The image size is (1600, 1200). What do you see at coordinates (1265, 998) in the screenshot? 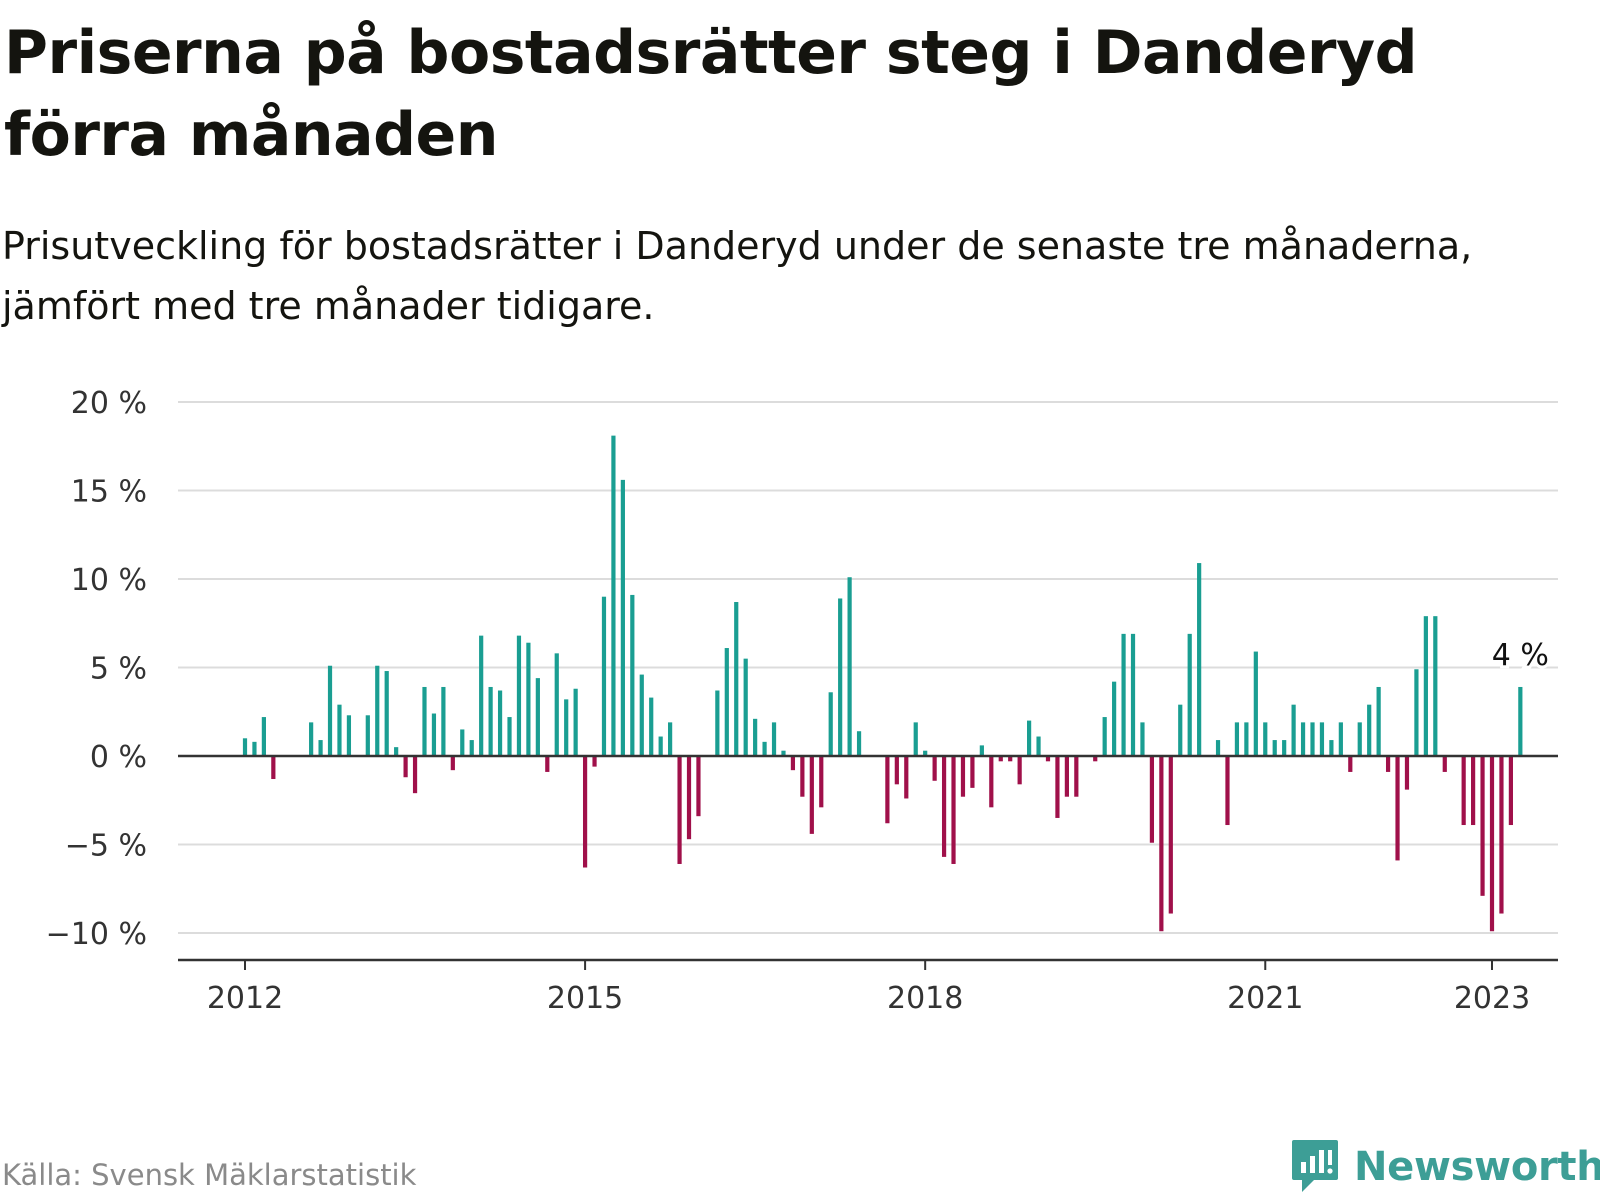
I see `x-tick-label: 2021` at bounding box center [1265, 998].